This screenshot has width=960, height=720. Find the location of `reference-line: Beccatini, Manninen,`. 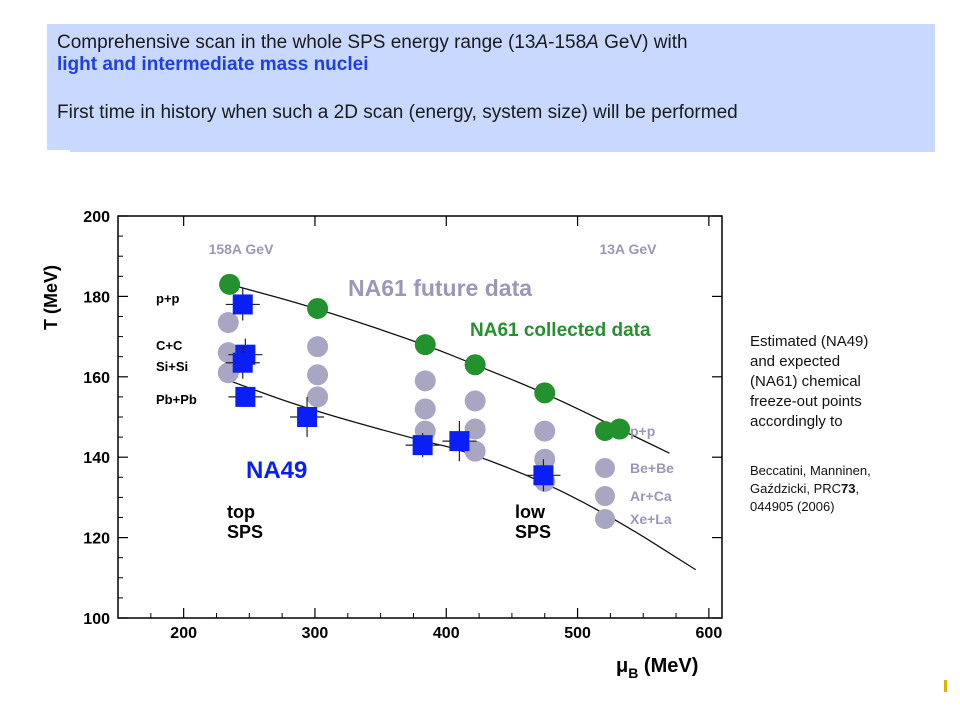

reference-line: Beccatini, Manninen, is located at coordinates (810, 470).